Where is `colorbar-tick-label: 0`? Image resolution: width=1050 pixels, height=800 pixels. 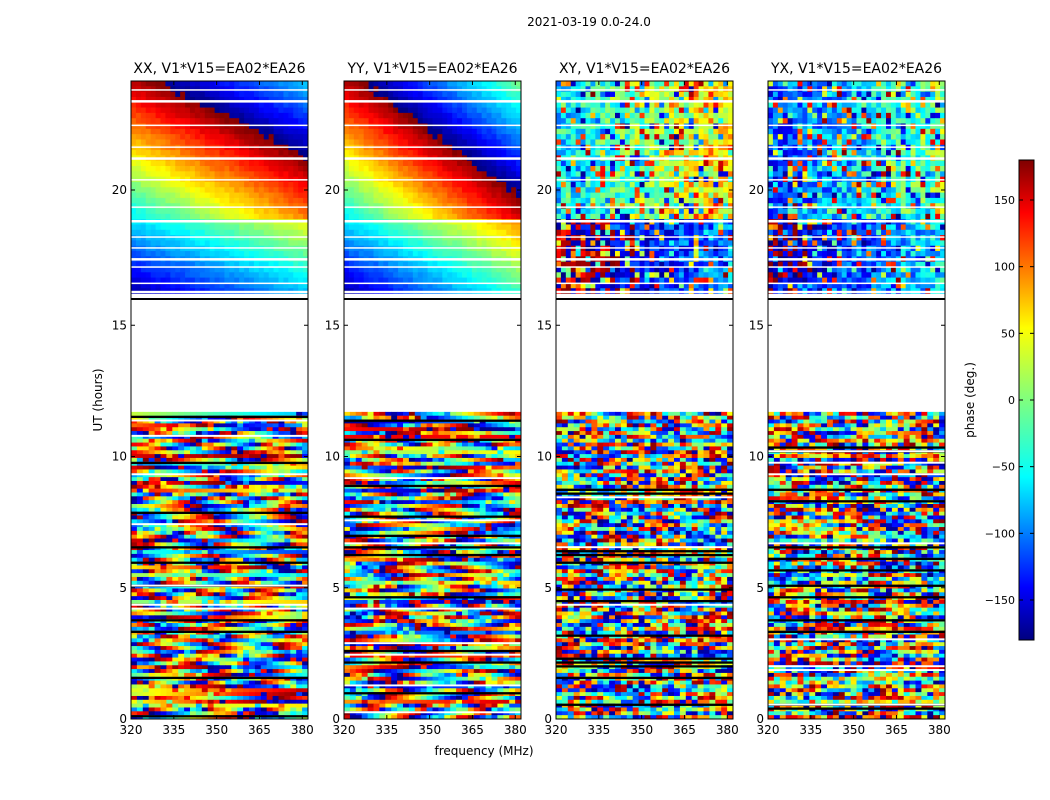
colorbar-tick-label: 0 is located at coordinates (1011, 400).